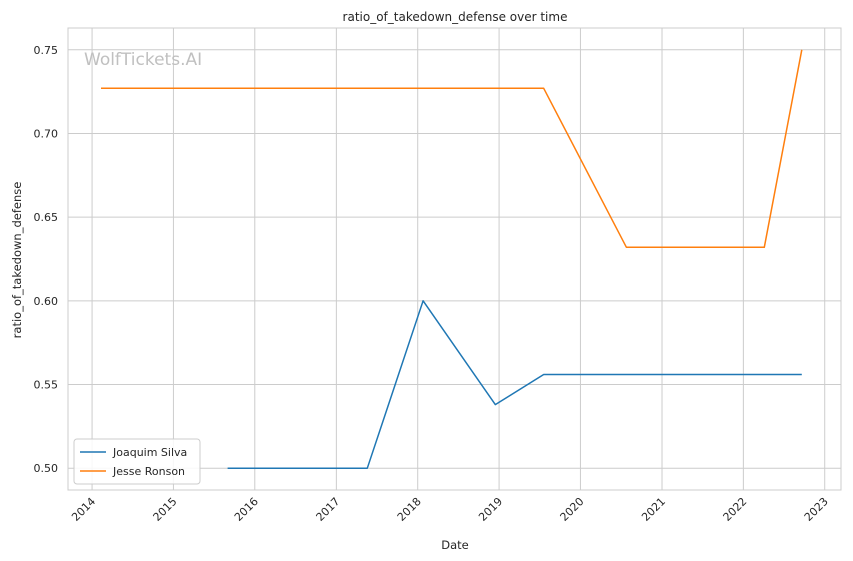 The width and height of the screenshot is (853, 561). I want to click on y-tick-label: 0.55, so click(46, 385).